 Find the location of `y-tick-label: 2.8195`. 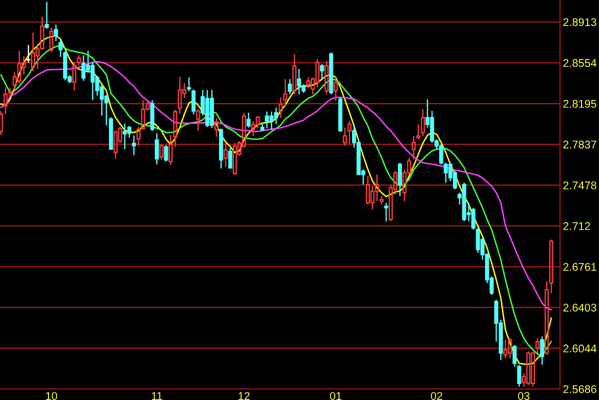

y-tick-label: 2.8195 is located at coordinates (579, 104).